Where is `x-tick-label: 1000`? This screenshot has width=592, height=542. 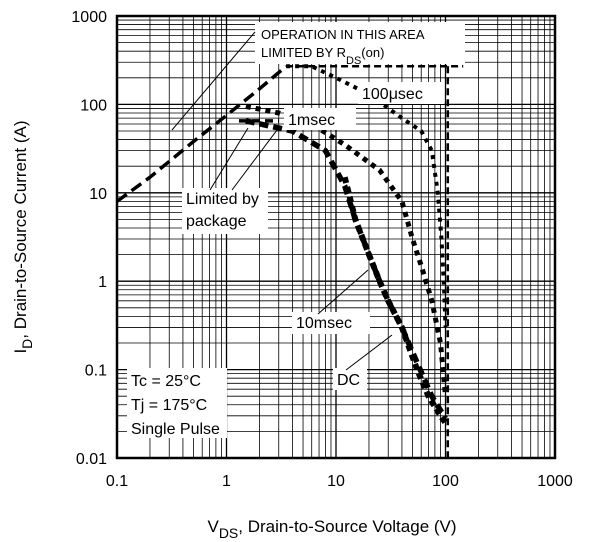 x-tick-label: 1000 is located at coordinates (555, 481).